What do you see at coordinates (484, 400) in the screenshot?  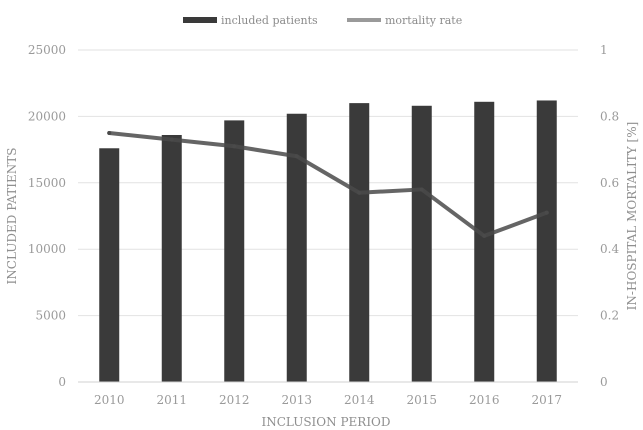 I see `x-tick-label: 2016` at bounding box center [484, 400].